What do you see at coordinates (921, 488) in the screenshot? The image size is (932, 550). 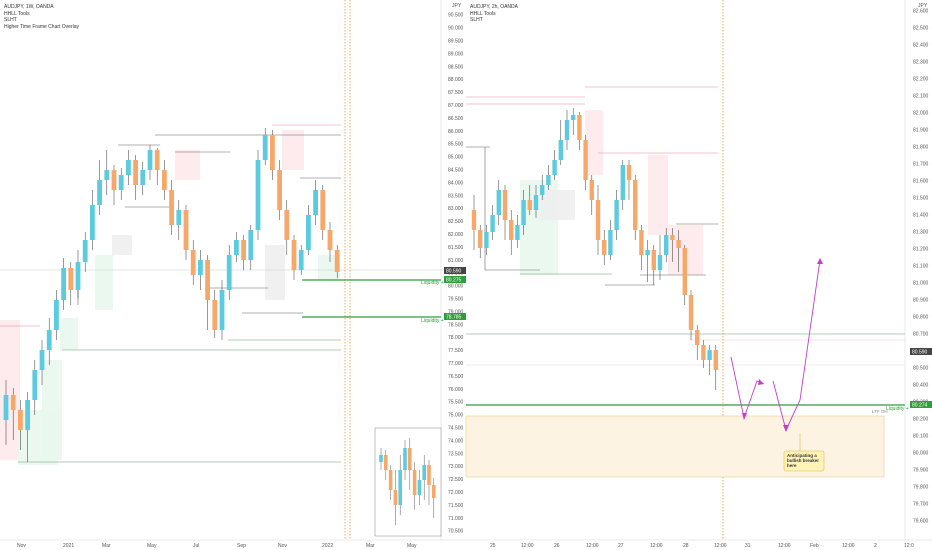 I see `right-price-tick: 79.800` at bounding box center [921, 488].